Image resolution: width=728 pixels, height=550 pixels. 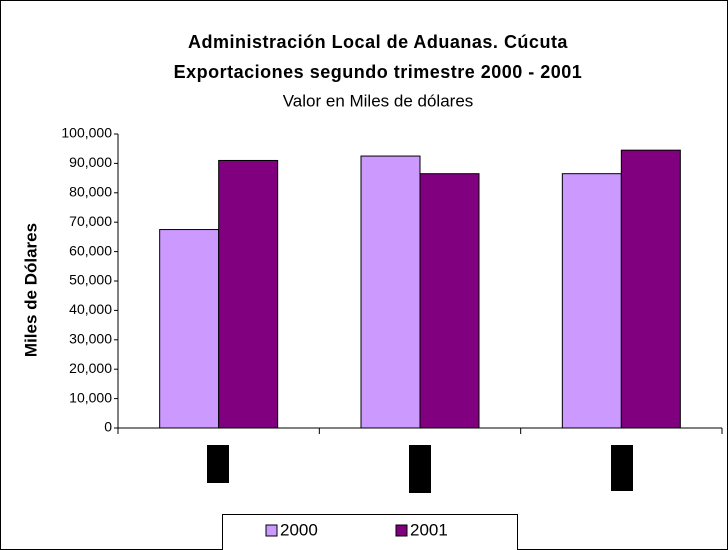 What do you see at coordinates (30, 290) in the screenshot?
I see `y-axis-title: Miles de Dólares` at bounding box center [30, 290].